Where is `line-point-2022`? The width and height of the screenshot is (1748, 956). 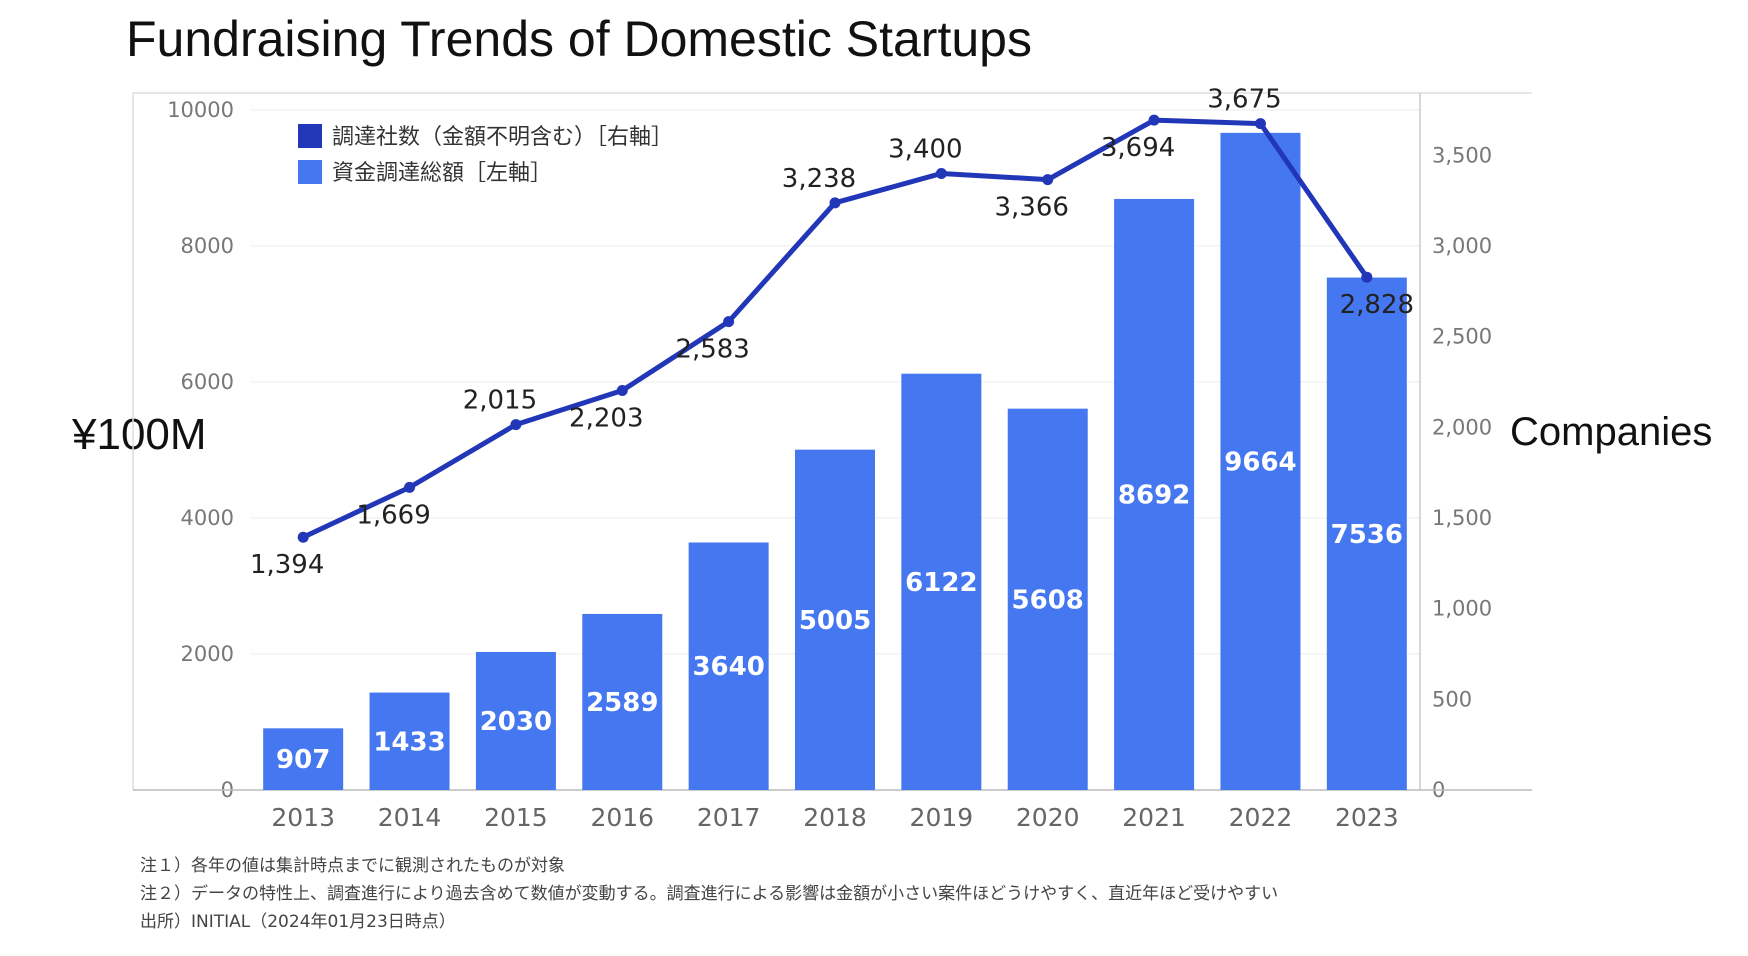 line-point-2022 is located at coordinates (1260, 124).